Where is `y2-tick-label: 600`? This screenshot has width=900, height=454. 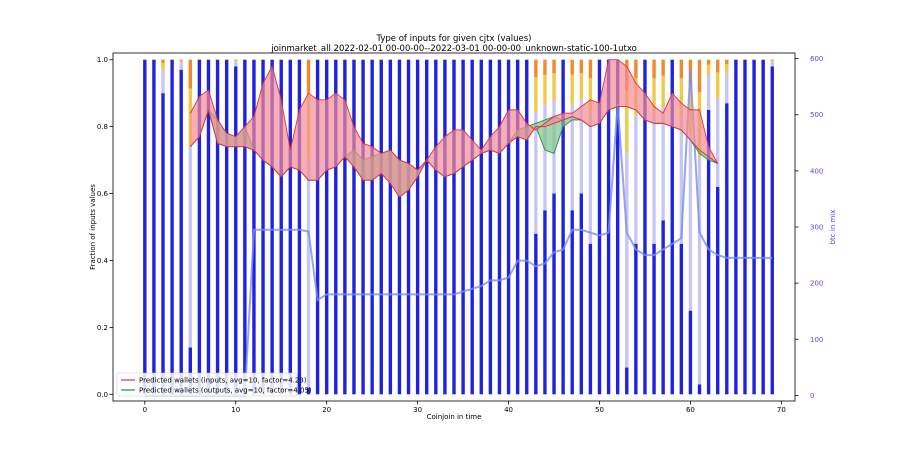 y2-tick-label: 600 is located at coordinates (816, 59).